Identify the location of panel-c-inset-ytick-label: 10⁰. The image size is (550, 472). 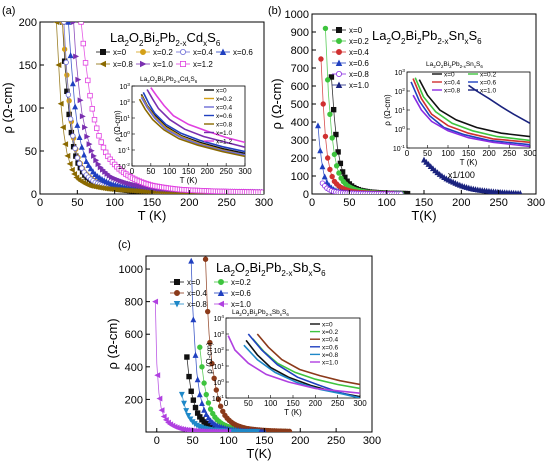
(218, 382).